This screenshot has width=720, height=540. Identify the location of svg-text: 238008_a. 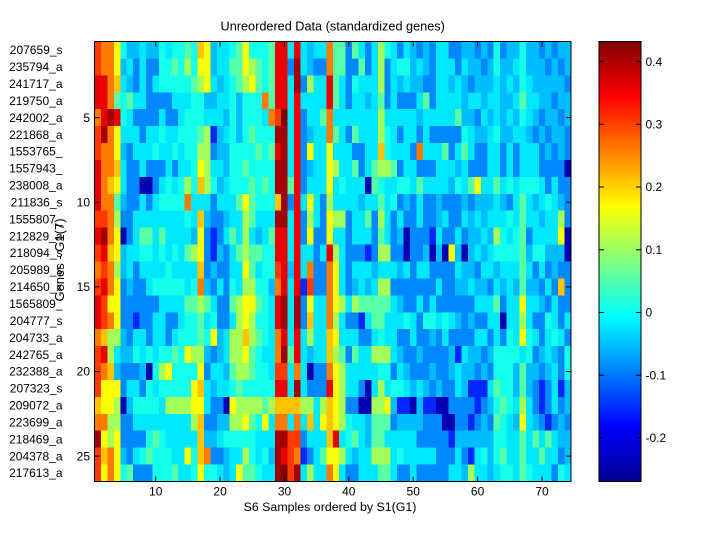
(36, 186).